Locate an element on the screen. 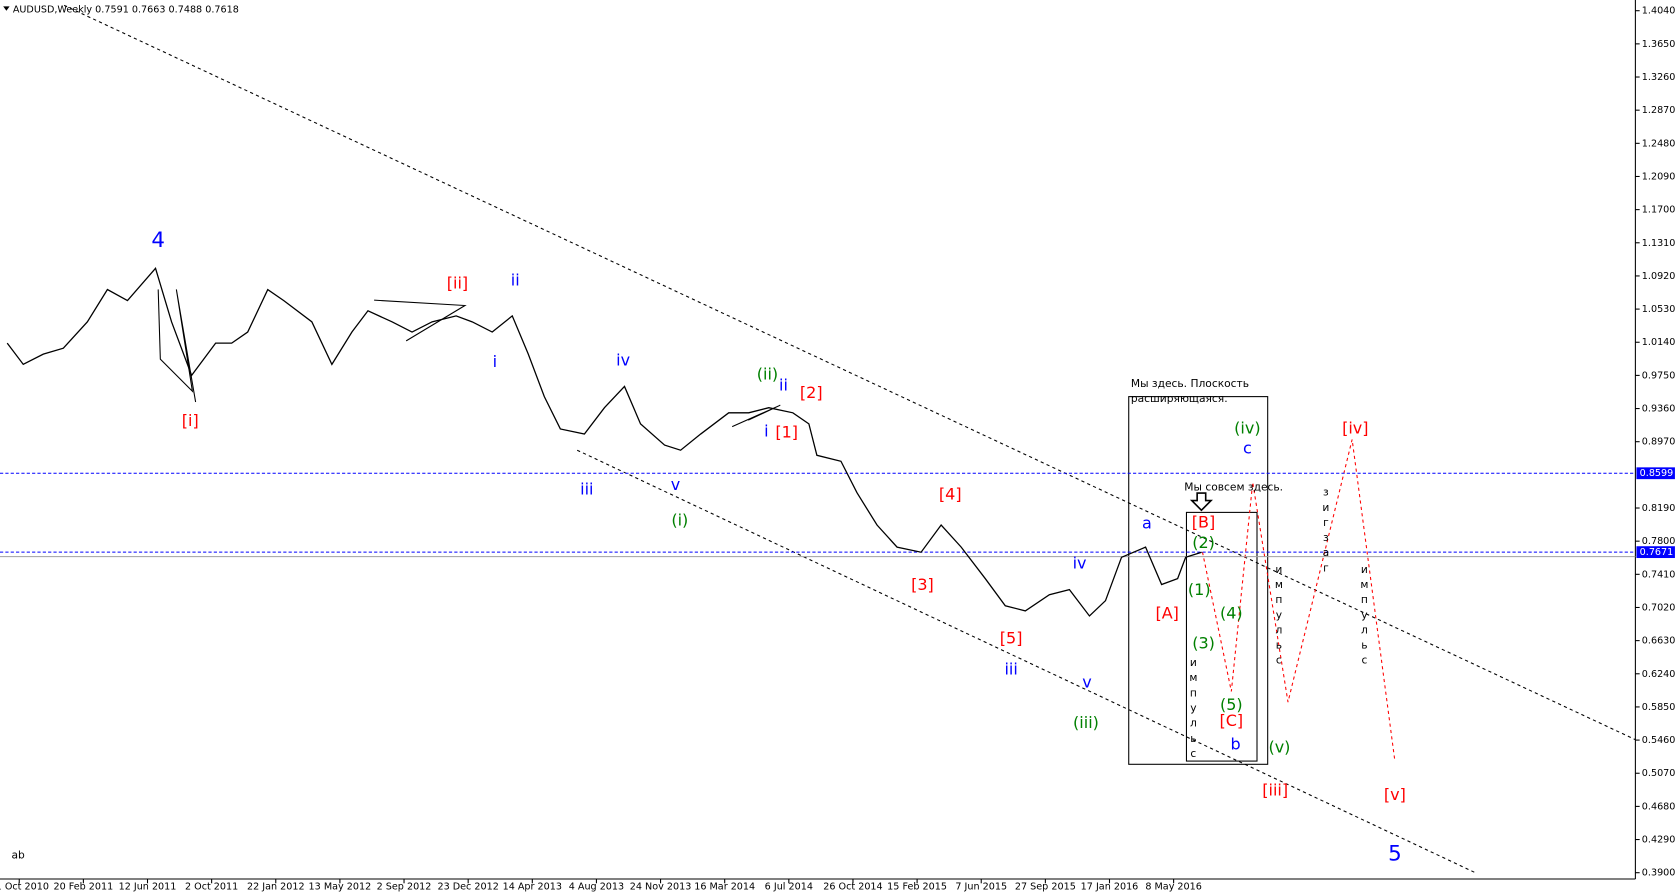 The width and height of the screenshot is (1676, 894). projection-path is located at coordinates (1298, 600).